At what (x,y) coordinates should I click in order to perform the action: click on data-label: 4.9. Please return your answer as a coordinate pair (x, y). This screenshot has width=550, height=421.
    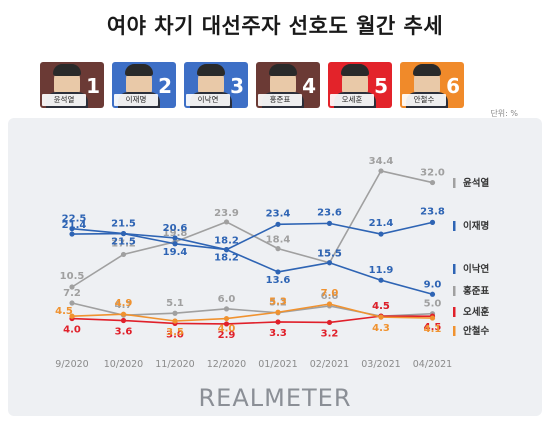
    Looking at the image, I should click on (124, 303).